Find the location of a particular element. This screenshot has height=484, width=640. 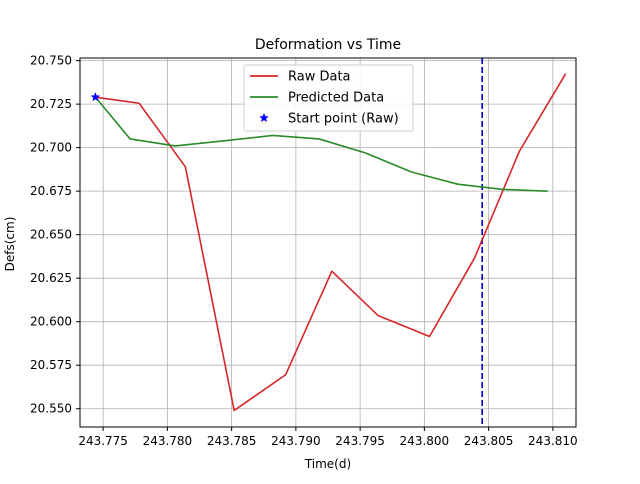

legend-label: Start point (Raw) is located at coordinates (343, 119).